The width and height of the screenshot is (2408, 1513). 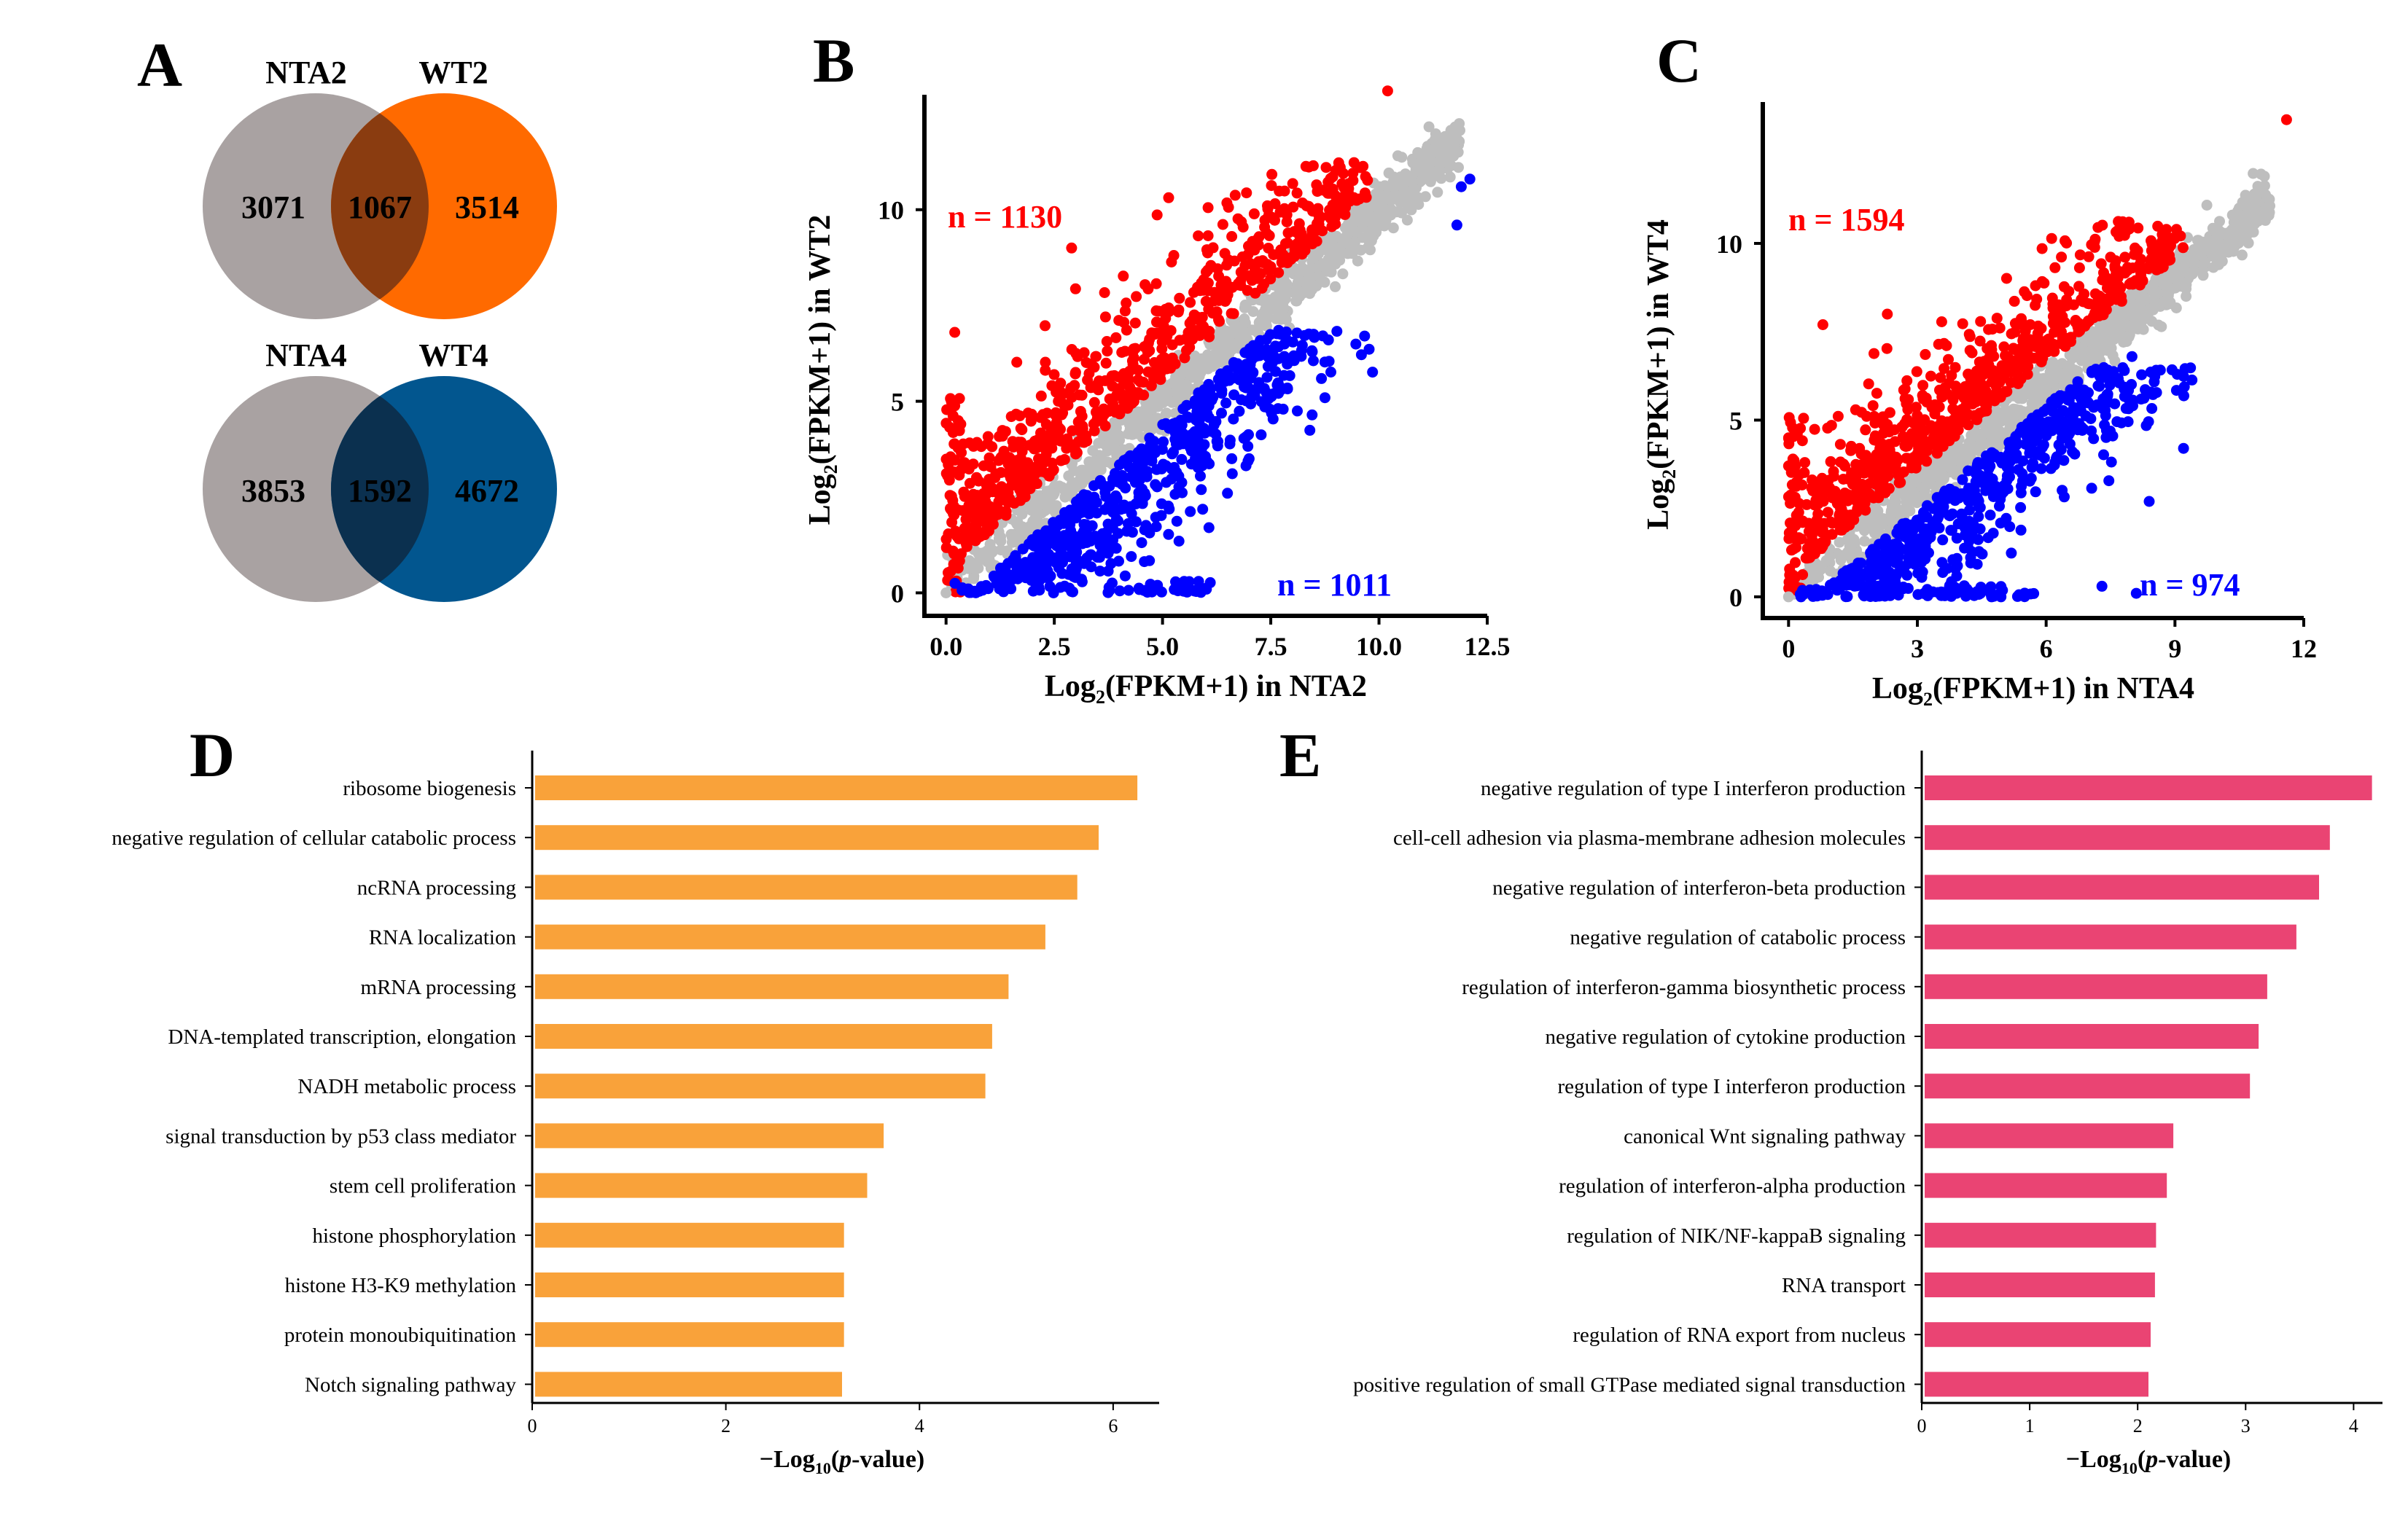 What do you see at coordinates (920, 1425) in the screenshot?
I see `bars-d-x-tick-label: 4` at bounding box center [920, 1425].